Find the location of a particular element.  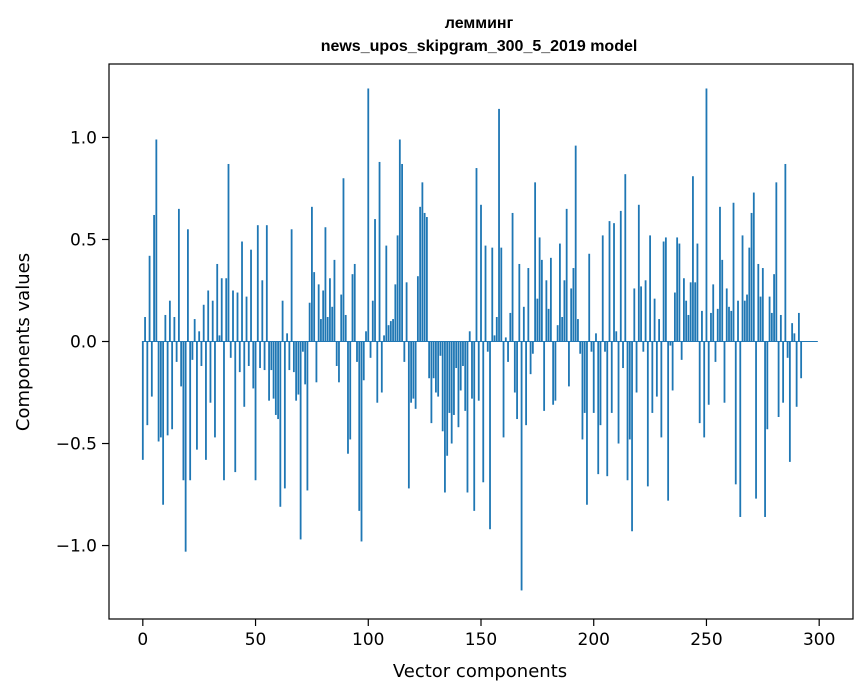

y-axis-label: Components values is located at coordinates (23, 342).